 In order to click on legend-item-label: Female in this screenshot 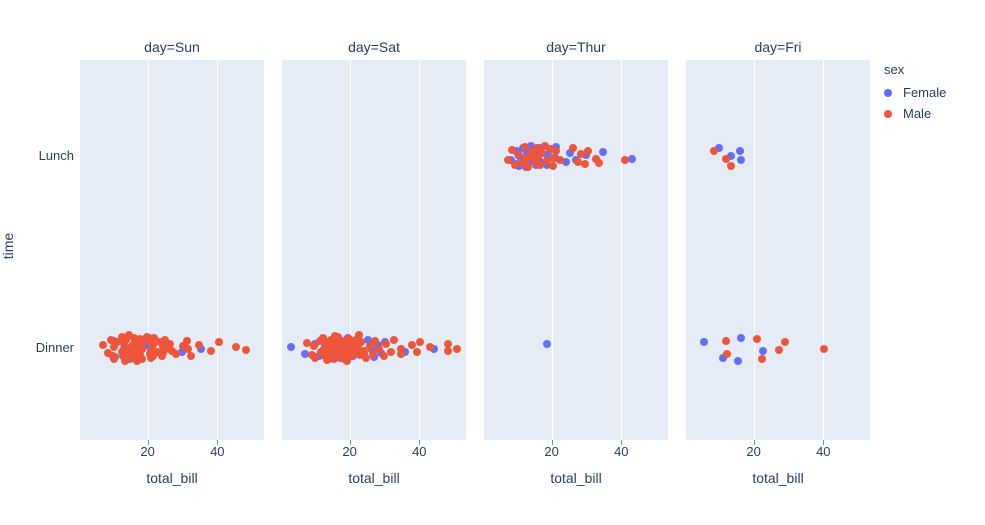, I will do `click(925, 92)`.